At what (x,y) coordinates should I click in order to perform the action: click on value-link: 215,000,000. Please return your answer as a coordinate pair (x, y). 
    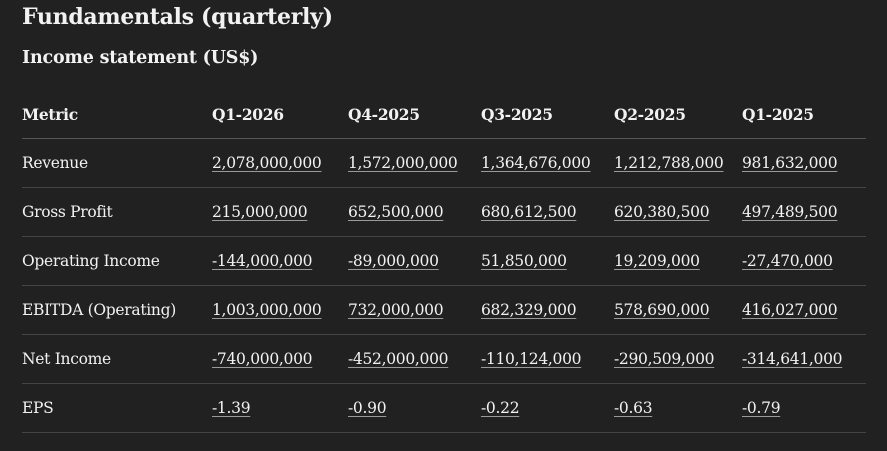
    Looking at the image, I should click on (260, 212).